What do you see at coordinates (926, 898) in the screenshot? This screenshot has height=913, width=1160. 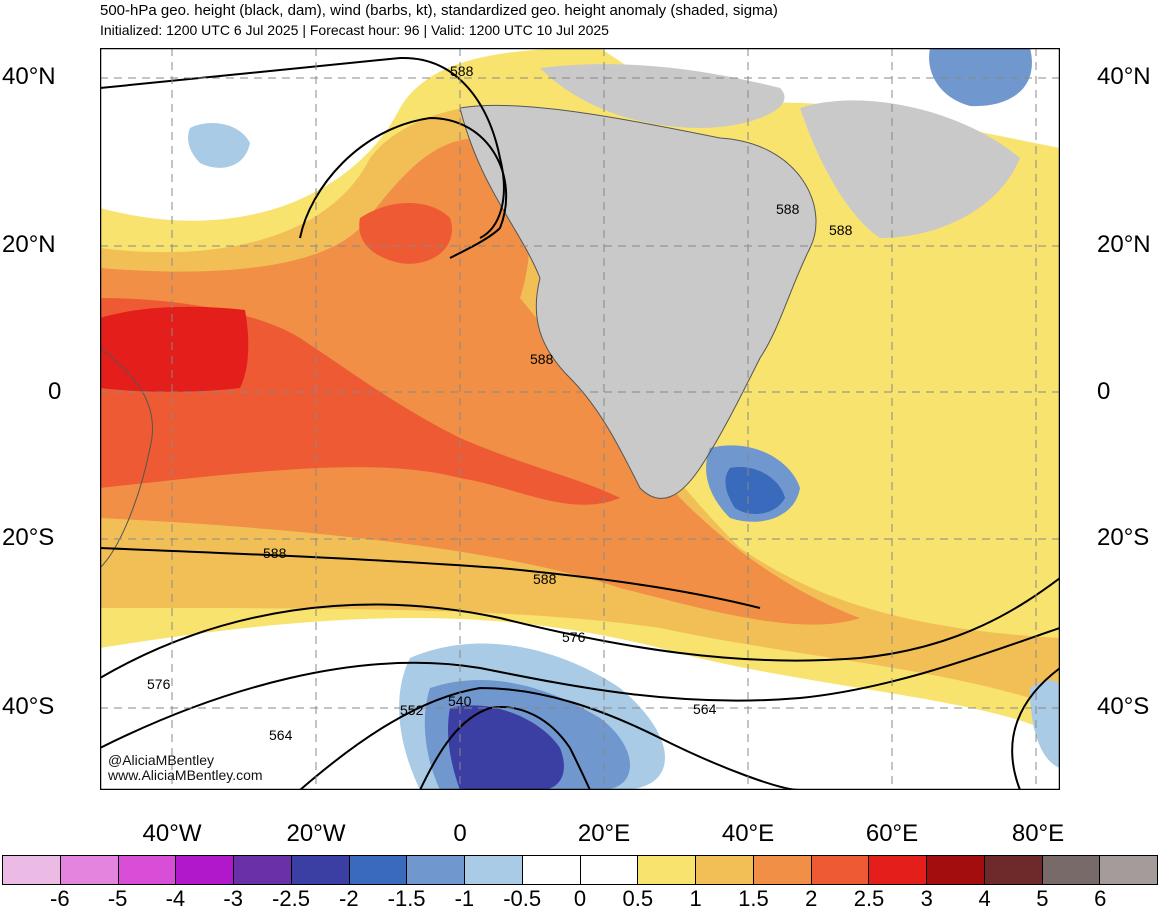 I see `colorbar-label: 3` at bounding box center [926, 898].